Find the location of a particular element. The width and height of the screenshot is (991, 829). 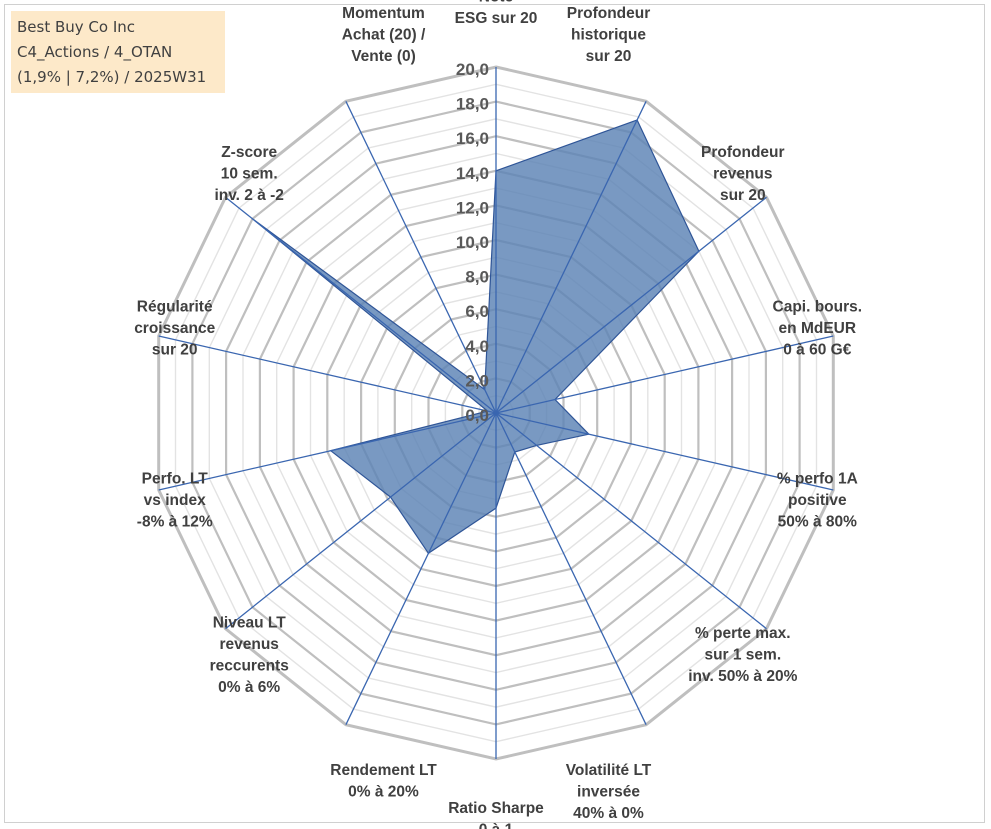

title-line-category: C4_Actions / 4_OTAN is located at coordinates (95, 52).